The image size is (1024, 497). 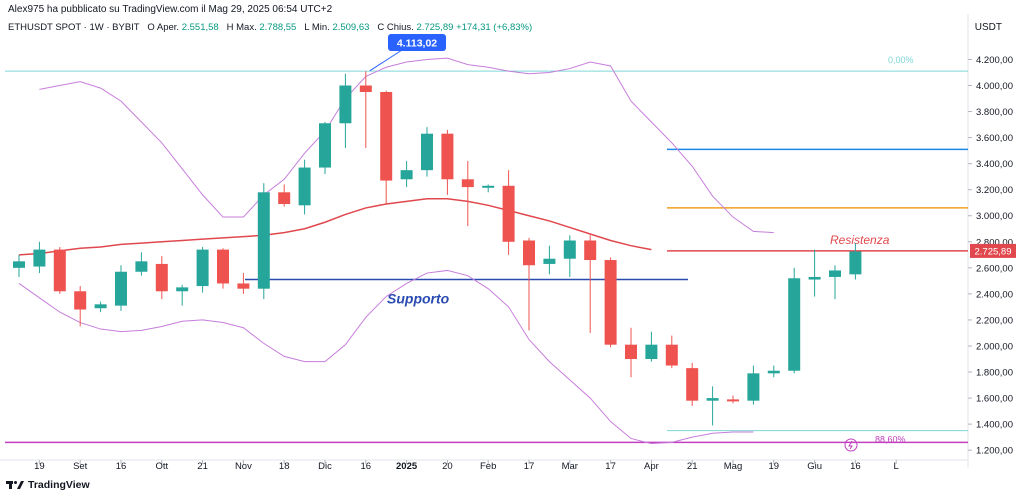 I want to click on lightning-icon, so click(x=850, y=445).